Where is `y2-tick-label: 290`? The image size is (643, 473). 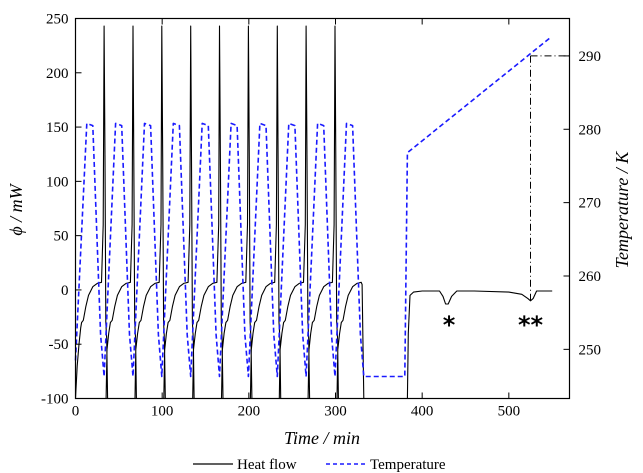 y2-tick-label: 290 is located at coordinates (590, 57).